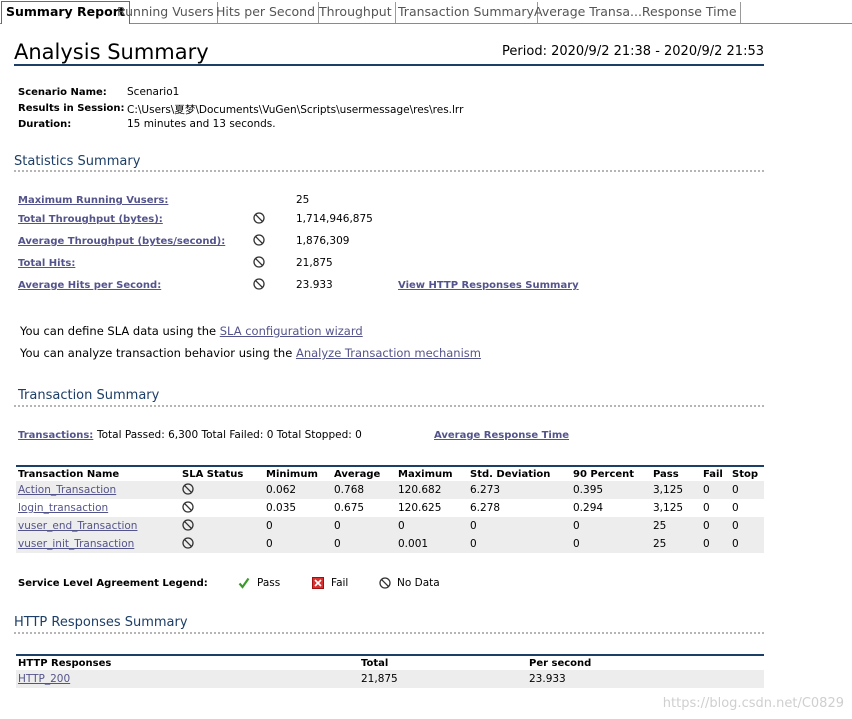  What do you see at coordinates (519, 526) in the screenshot?
I see `cell-std-deviation: 0` at bounding box center [519, 526].